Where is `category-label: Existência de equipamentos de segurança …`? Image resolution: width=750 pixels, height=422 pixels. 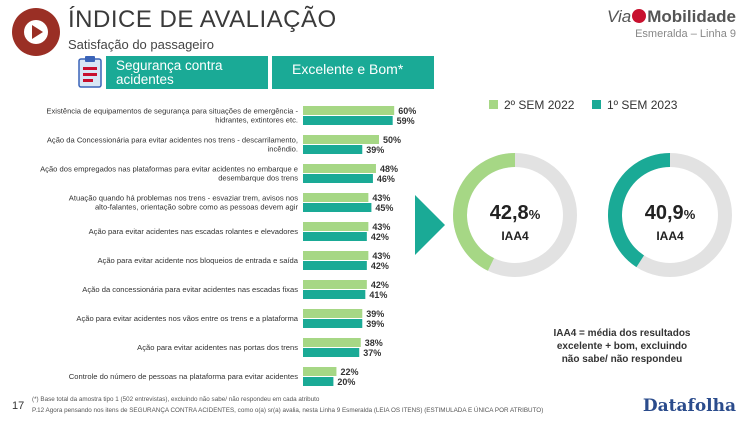
category-label: Existência de equipamentos de segurança … is located at coordinates (172, 116).